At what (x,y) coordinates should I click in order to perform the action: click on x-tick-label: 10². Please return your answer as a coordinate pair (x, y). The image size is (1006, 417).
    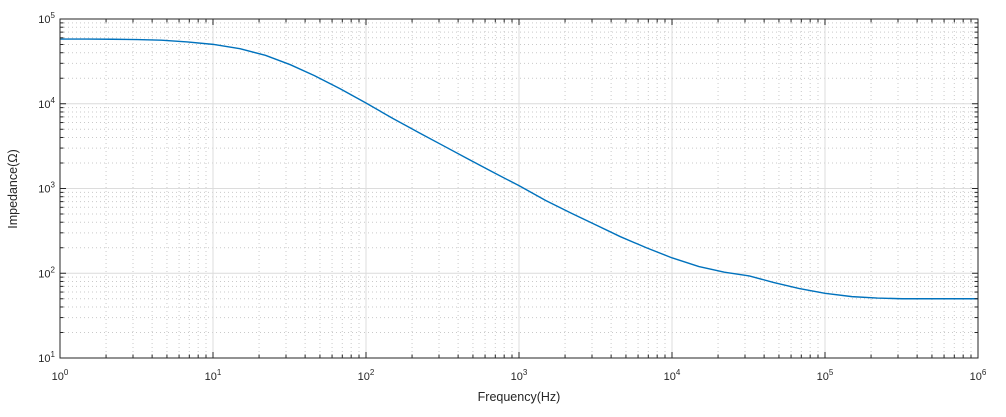
    Looking at the image, I should click on (366, 375).